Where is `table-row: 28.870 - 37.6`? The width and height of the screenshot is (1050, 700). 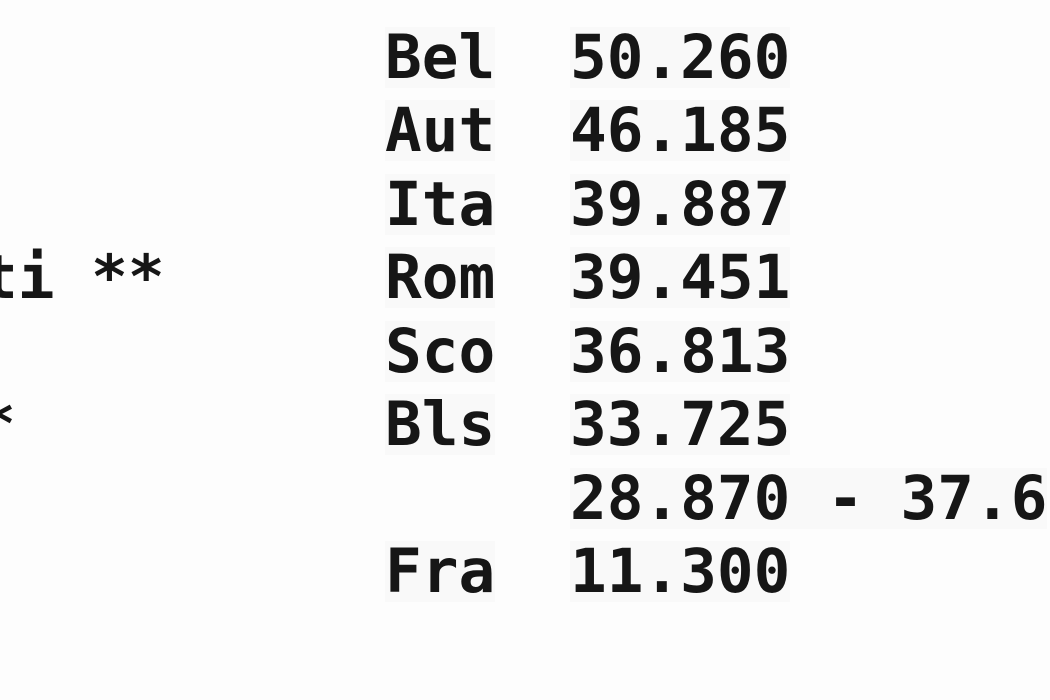
table-row: 28.870 - 37.6 is located at coordinates (525, 498).